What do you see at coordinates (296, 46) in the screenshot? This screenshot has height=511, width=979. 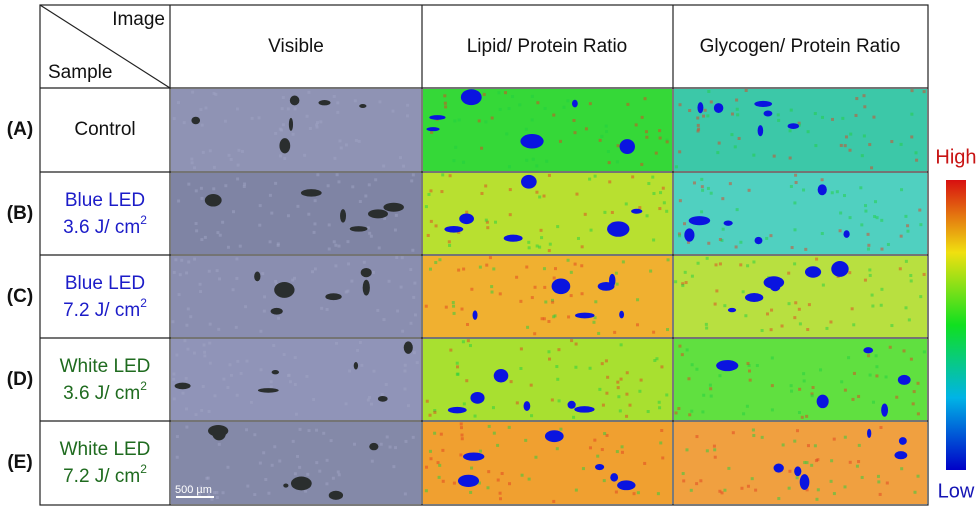 I see `column-header: Visible` at bounding box center [296, 46].